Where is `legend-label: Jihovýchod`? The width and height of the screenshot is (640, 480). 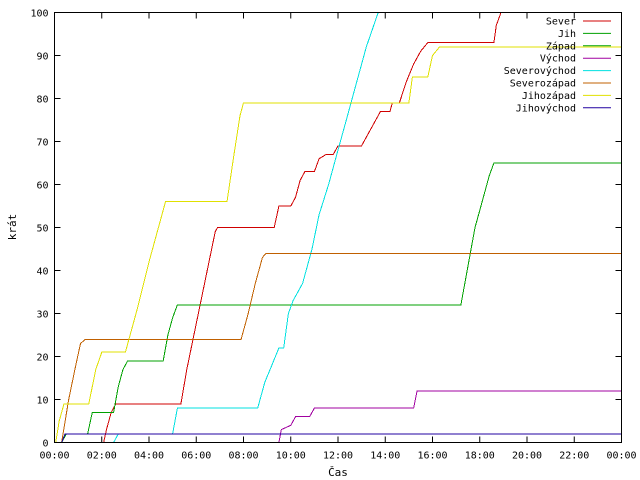
legend-label: Jihovýchod is located at coordinates (546, 108).